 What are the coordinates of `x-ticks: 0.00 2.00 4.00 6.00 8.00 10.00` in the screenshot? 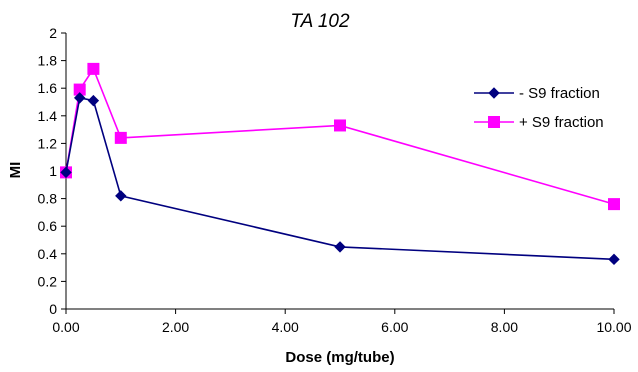 It's located at (342, 322).